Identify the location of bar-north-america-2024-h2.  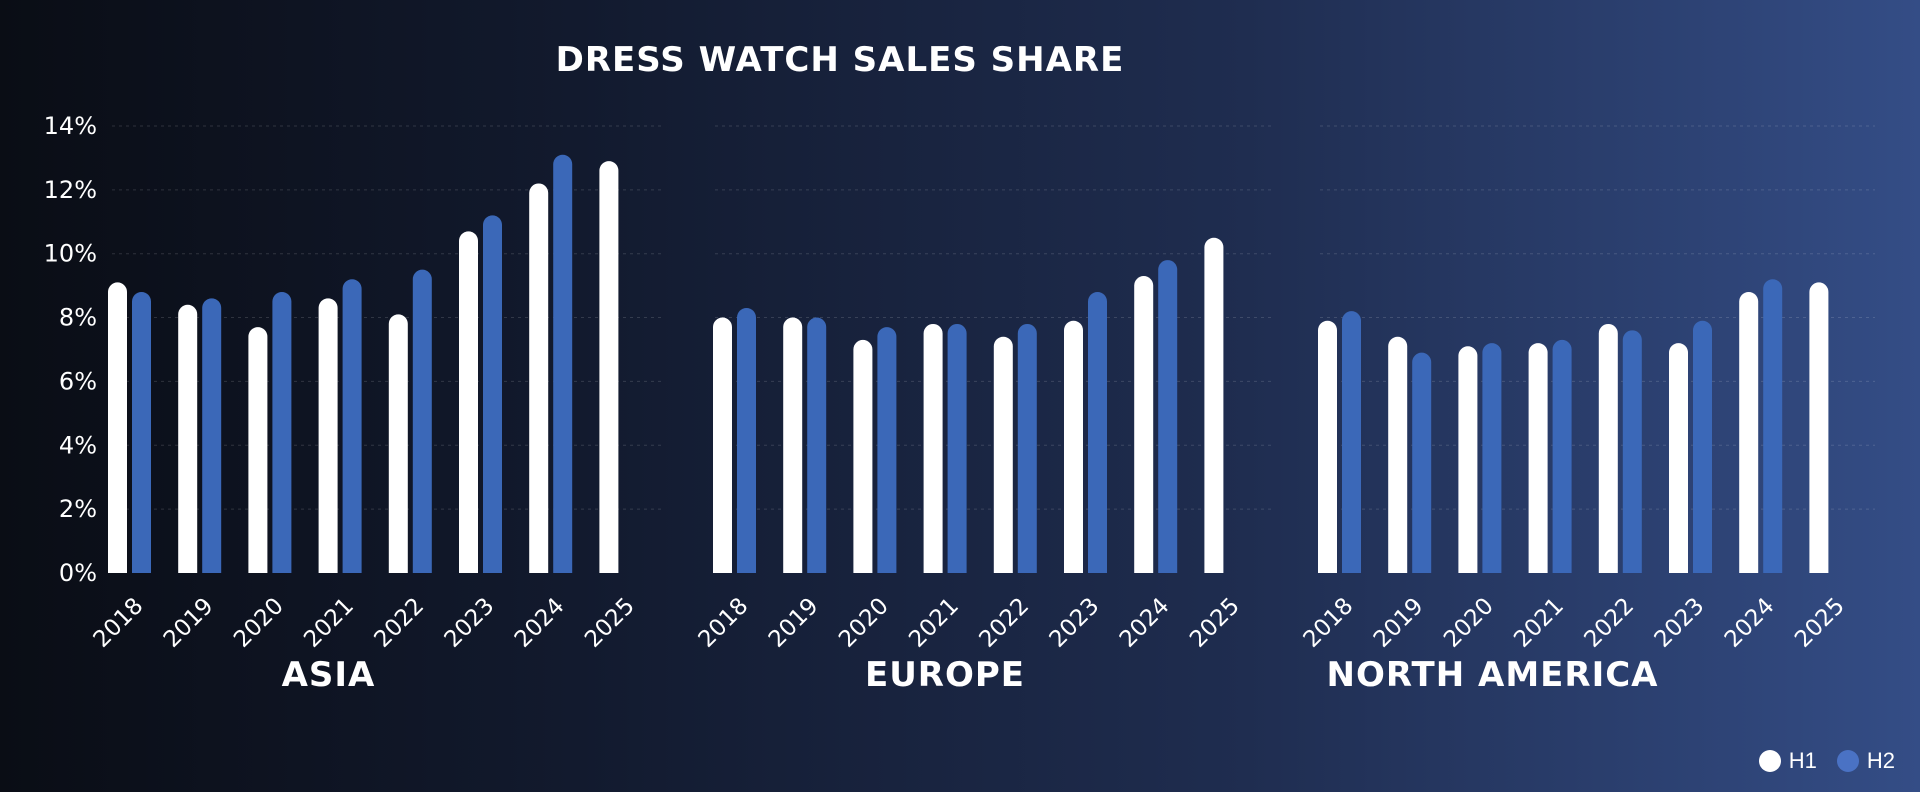
(1773, 426).